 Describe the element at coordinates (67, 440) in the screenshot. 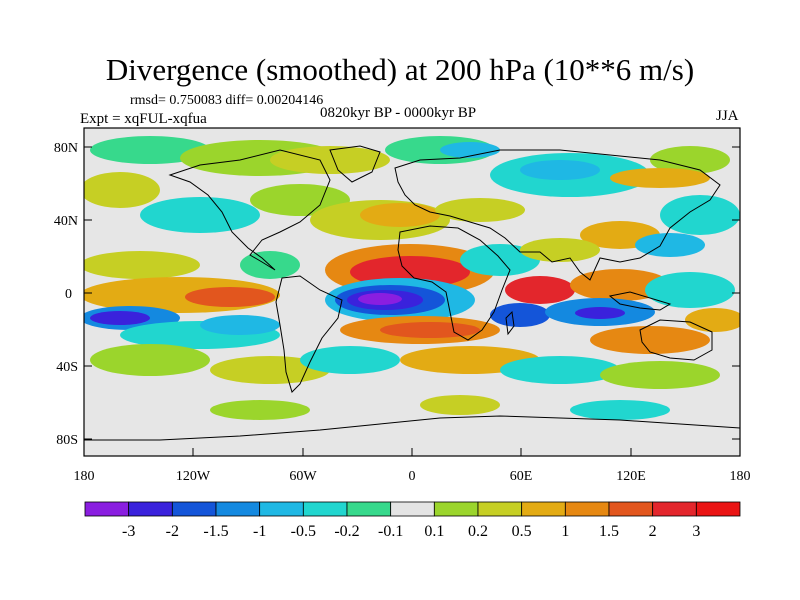

I see `lat-tick-label: 80S` at that location.